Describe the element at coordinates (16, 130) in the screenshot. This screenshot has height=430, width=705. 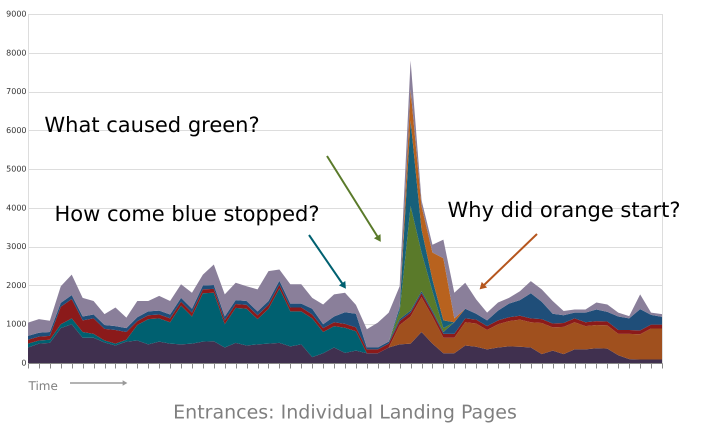
I see `y-tick-label: 6000` at that location.